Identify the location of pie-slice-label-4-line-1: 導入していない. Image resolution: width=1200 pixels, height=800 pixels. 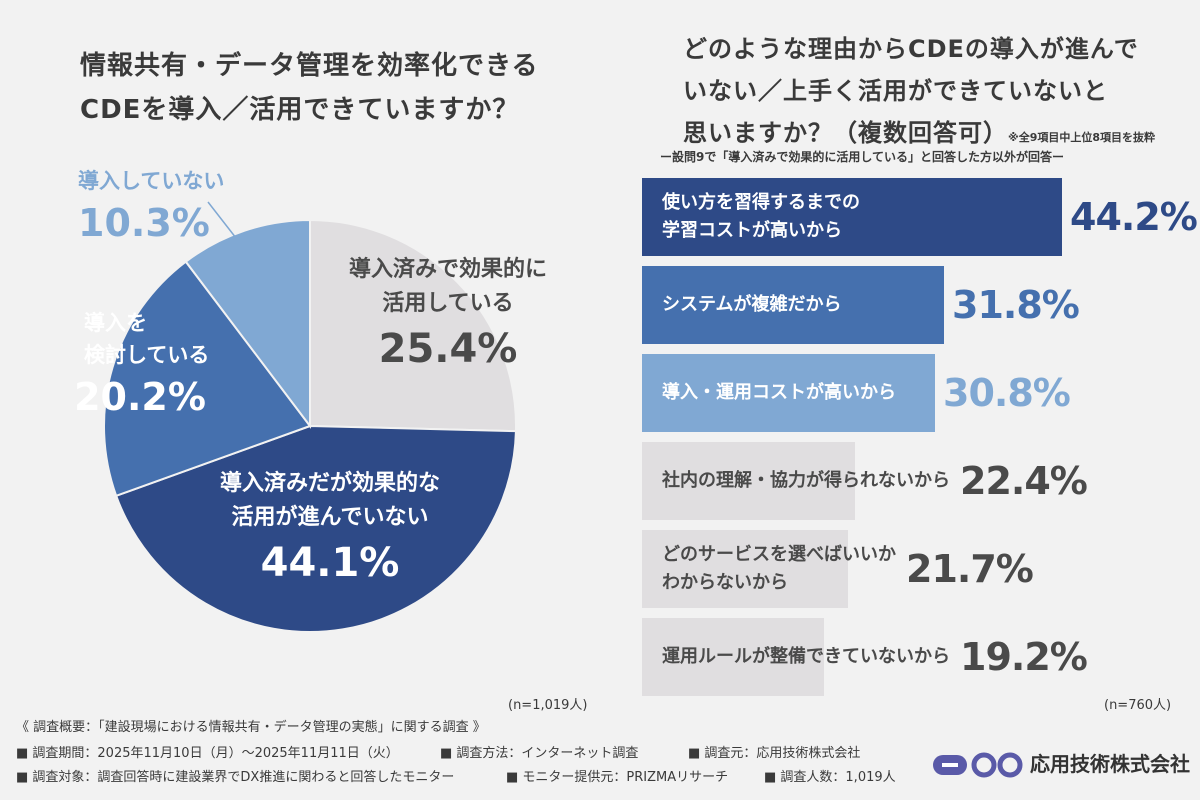
(151, 181).